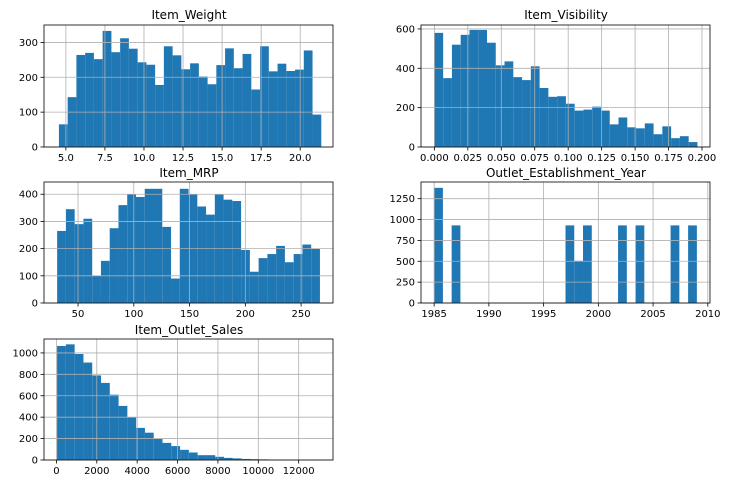 This screenshot has width=739, height=489. What do you see at coordinates (668, 158) in the screenshot?
I see `x-tick-label: 0.175` at bounding box center [668, 158].